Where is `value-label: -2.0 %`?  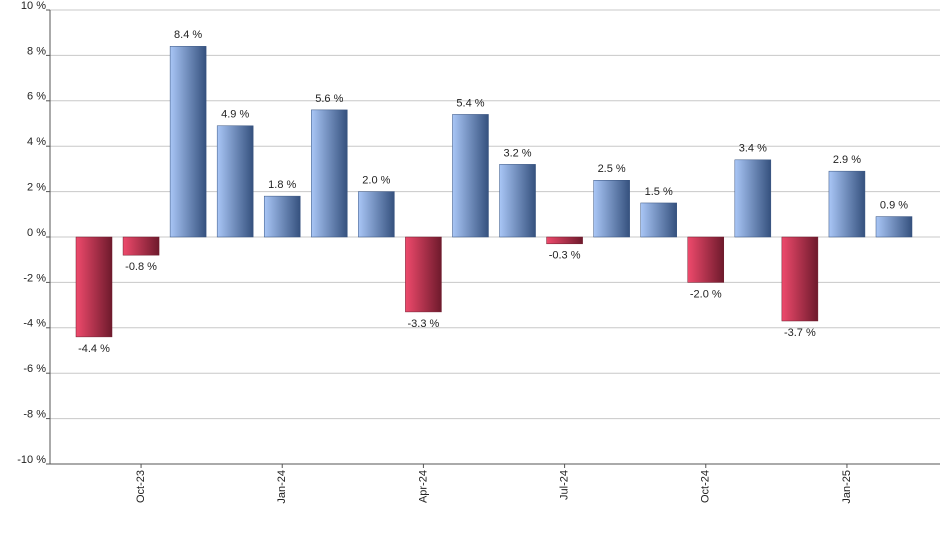
value-label: -2.0 % is located at coordinates (706, 294).